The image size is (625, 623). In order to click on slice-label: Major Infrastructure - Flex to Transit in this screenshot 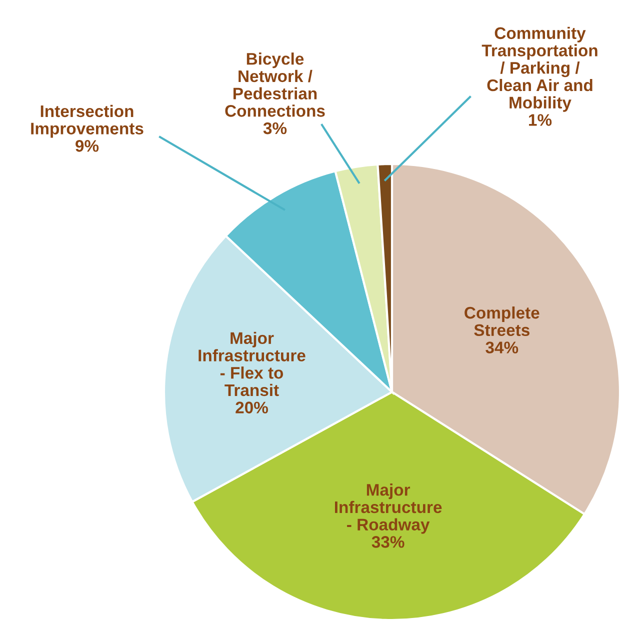, I will do `click(252, 364)`.